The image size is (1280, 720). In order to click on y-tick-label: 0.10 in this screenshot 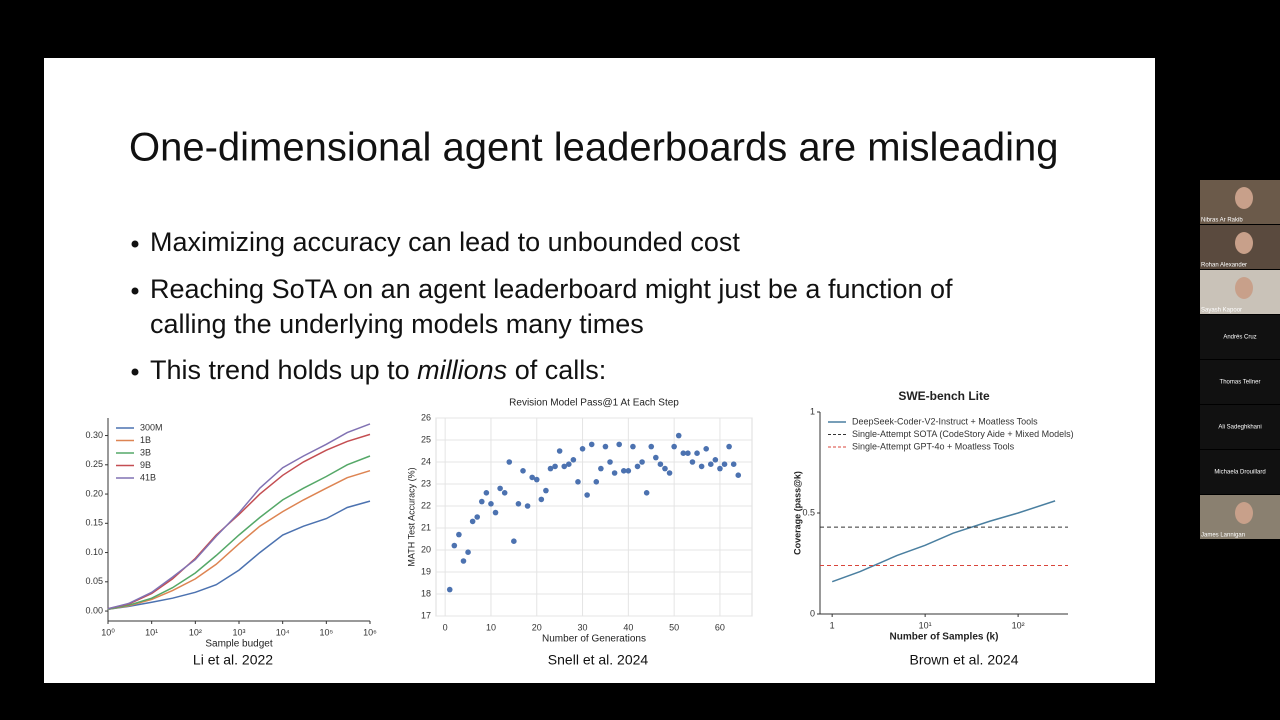, I will do `click(94, 552)`.